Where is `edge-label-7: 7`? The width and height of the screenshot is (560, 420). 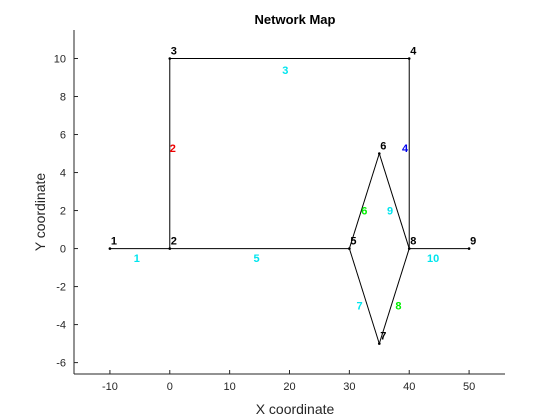
edge-label-7: 7 is located at coordinates (359, 307).